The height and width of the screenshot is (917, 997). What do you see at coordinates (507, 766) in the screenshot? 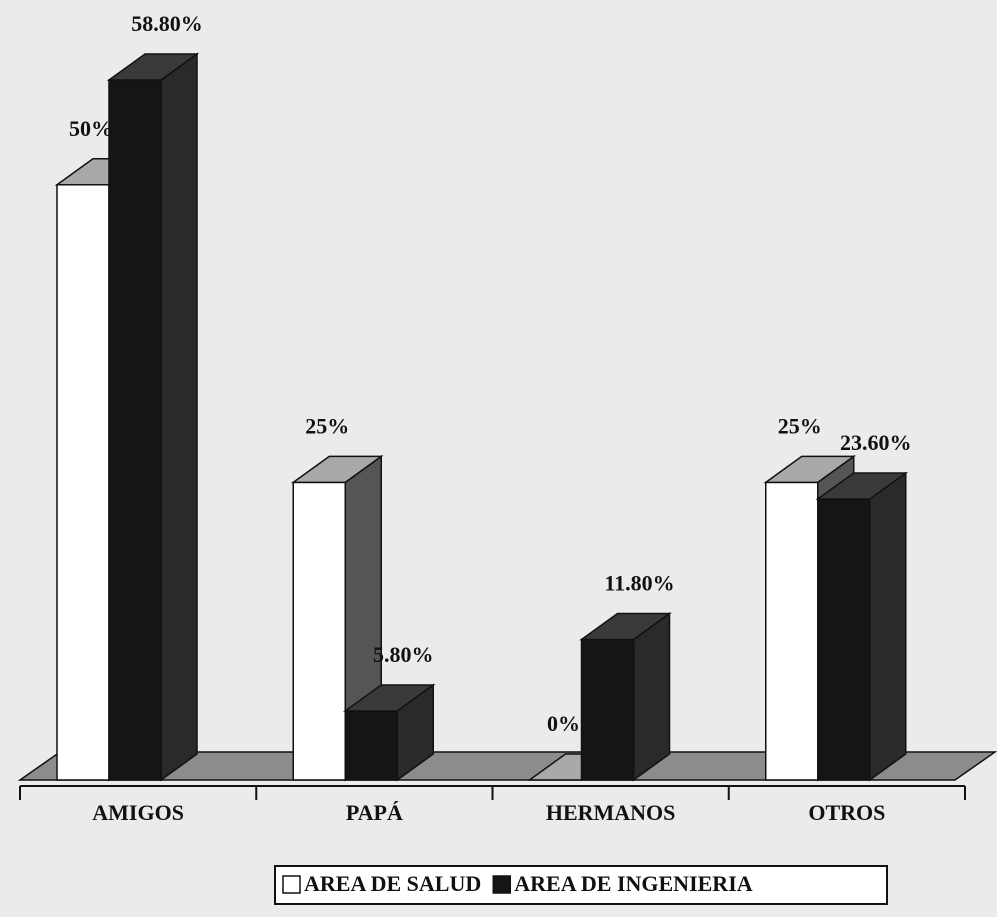
I see `floor` at bounding box center [507, 766].